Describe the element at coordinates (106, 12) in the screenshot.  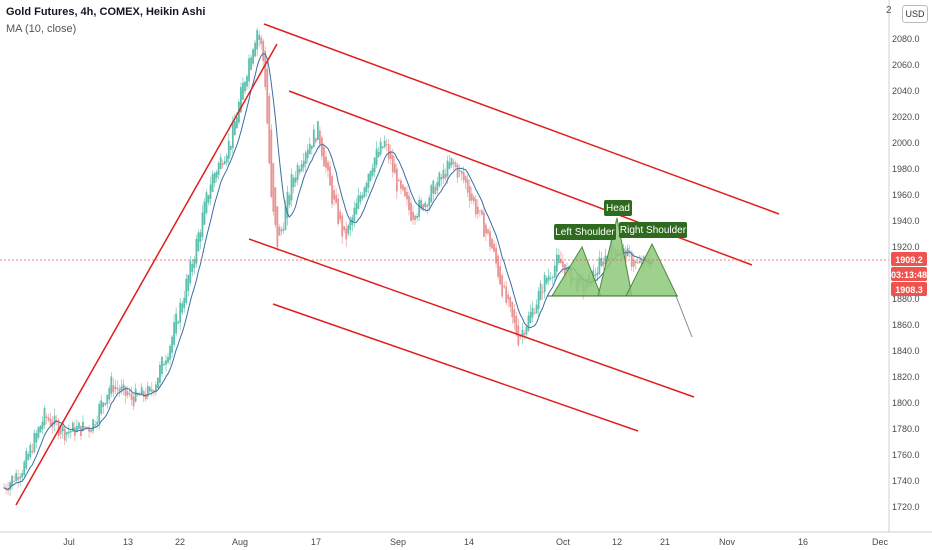
I see `chart-title: Gold Futures, 4h, COMEX, Heikin Ashi` at that location.